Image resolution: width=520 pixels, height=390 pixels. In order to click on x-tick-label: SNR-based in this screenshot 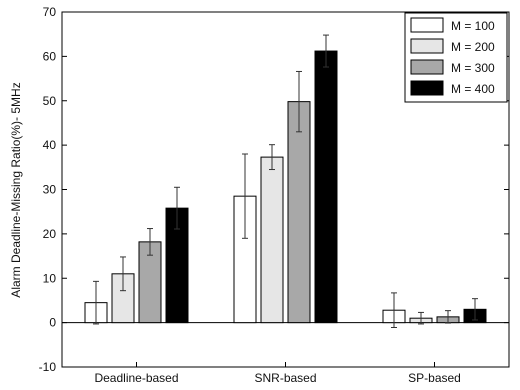, I will do `click(285, 378)`.